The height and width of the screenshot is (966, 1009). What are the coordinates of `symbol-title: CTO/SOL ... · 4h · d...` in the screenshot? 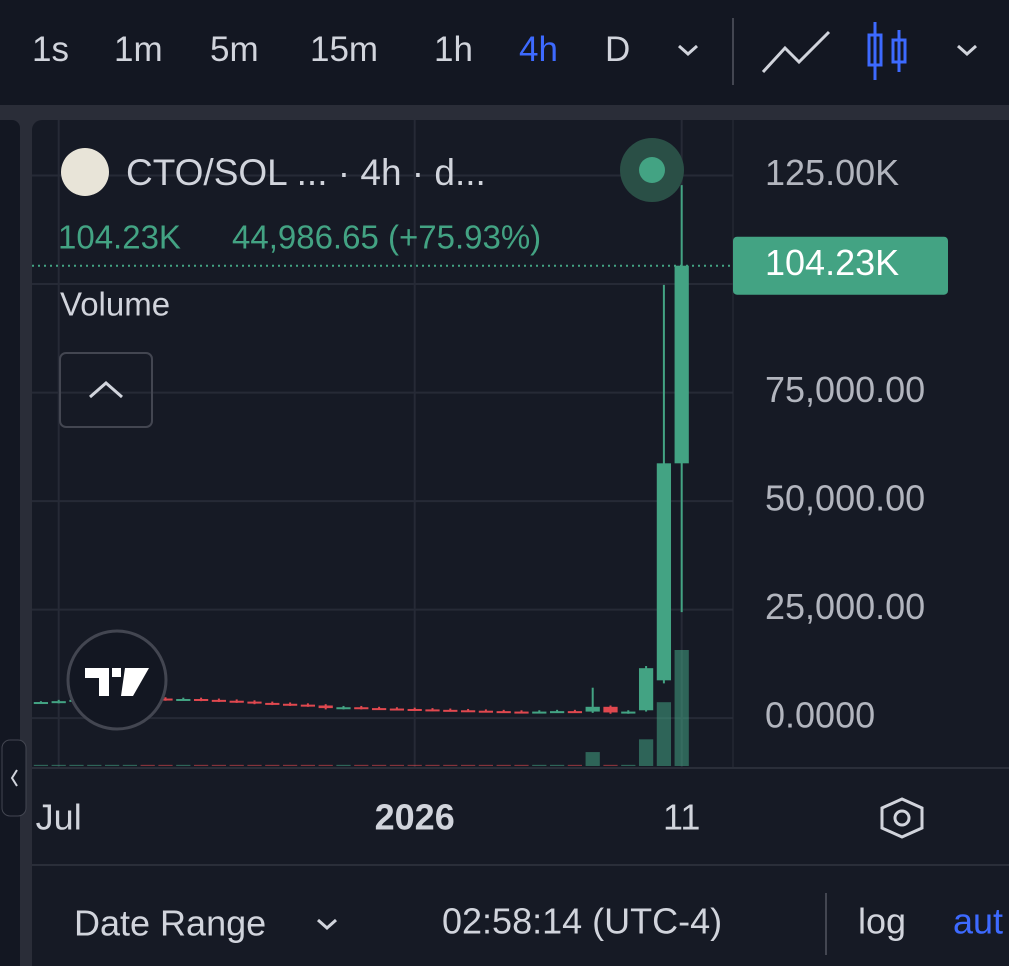 It's located at (306, 172).